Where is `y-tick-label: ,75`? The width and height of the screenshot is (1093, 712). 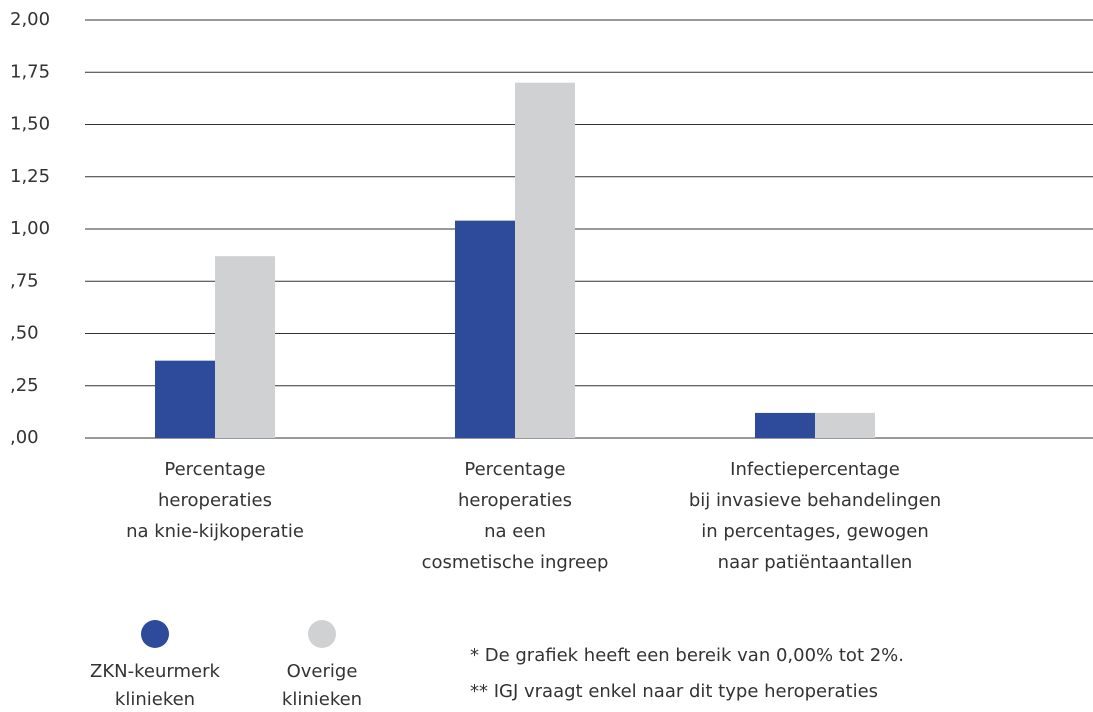 y-tick-label: ,75 is located at coordinates (24, 280).